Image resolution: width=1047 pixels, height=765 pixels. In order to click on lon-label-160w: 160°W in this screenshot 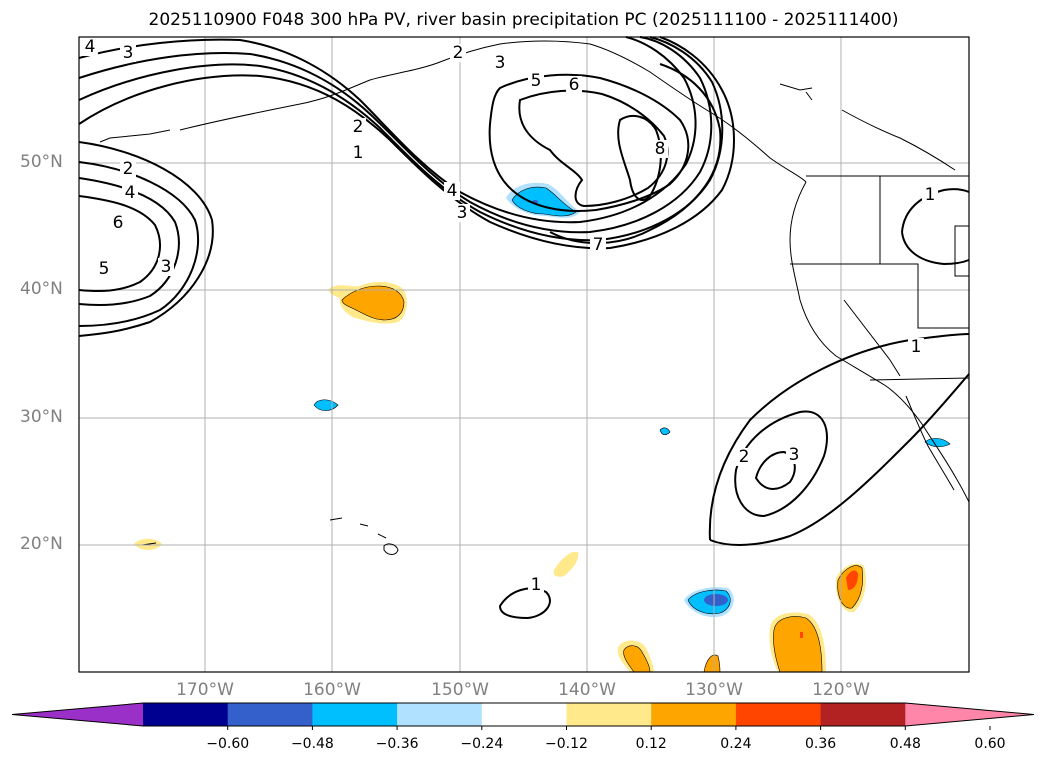, I will do `click(332, 690)`.